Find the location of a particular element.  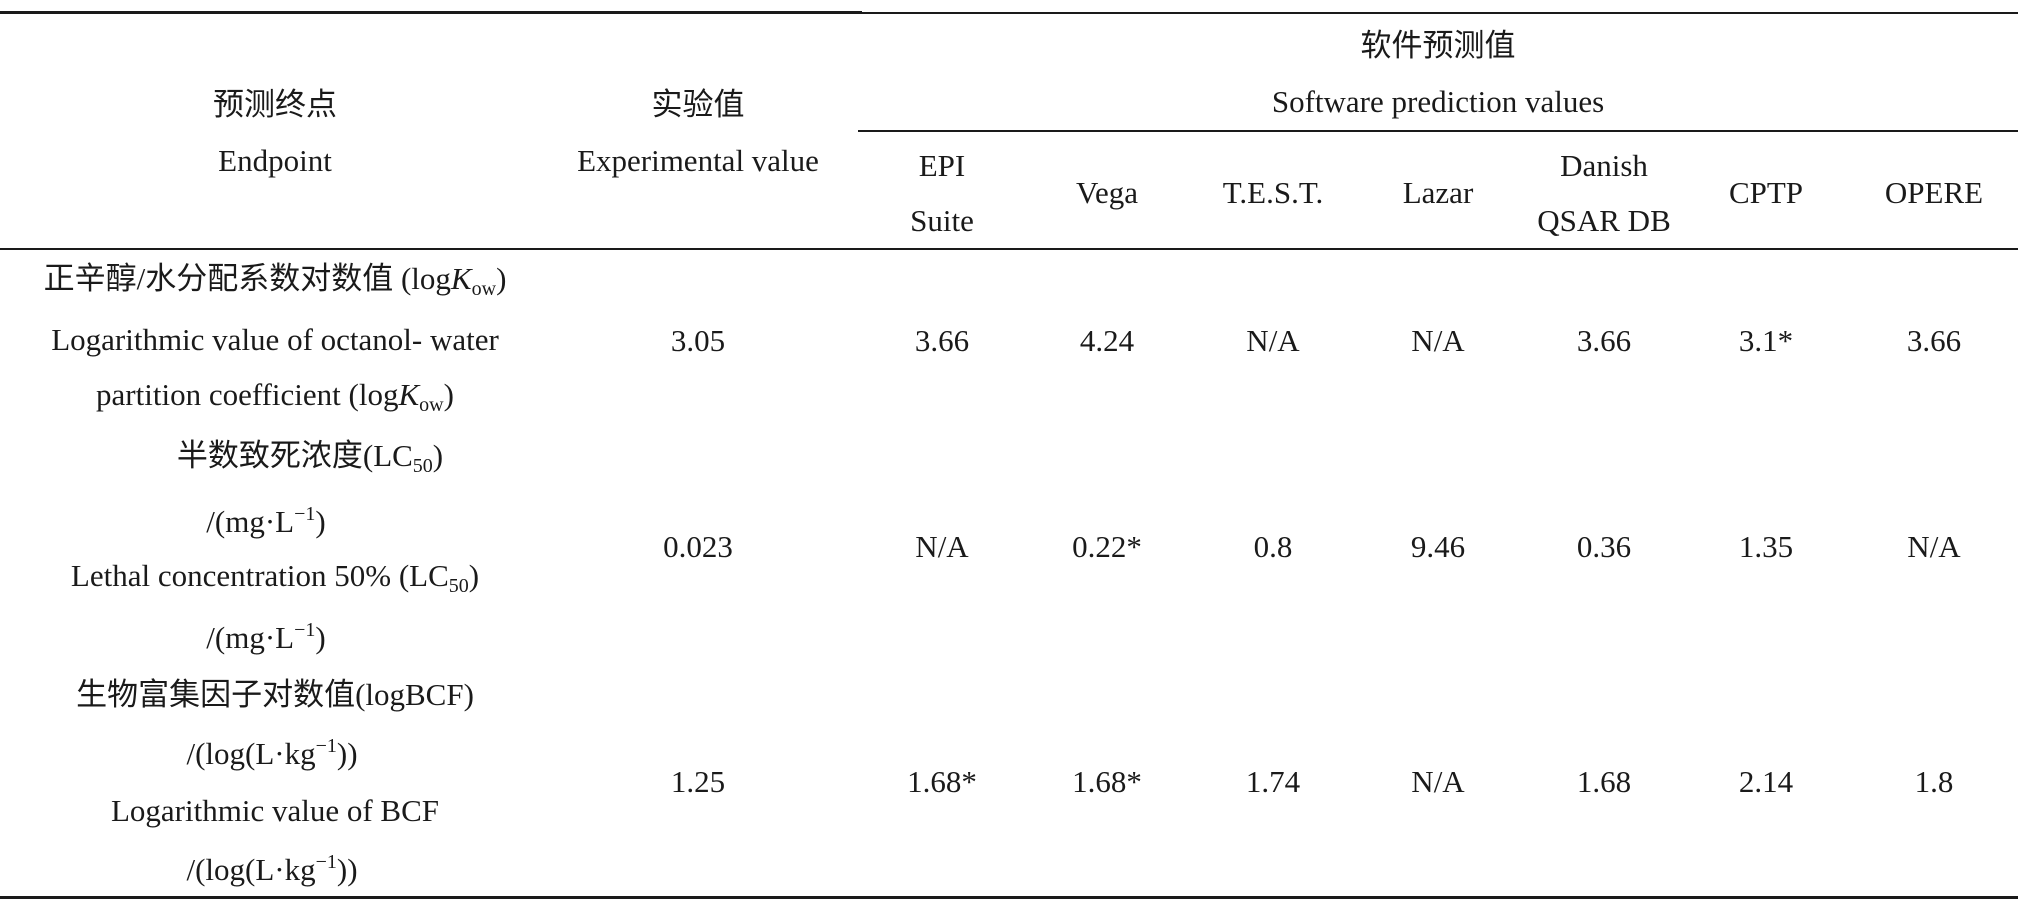

row2-opere: N/A is located at coordinates (1934, 546).